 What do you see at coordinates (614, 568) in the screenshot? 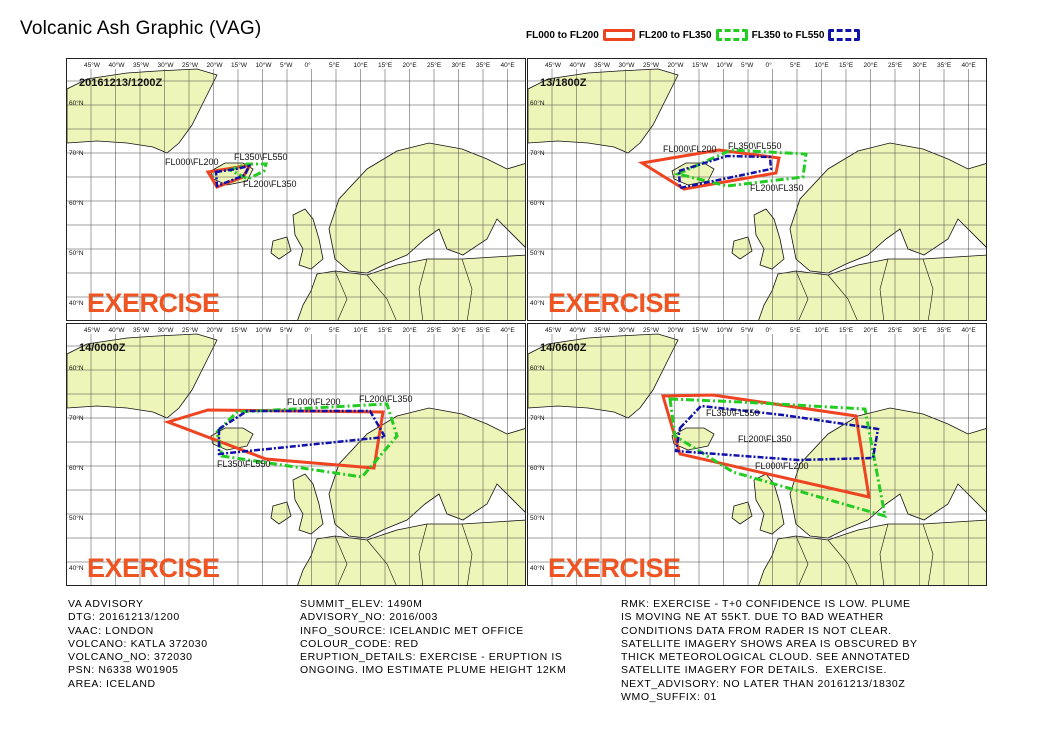
I see `exercise-watermark: EXERCISE` at bounding box center [614, 568].